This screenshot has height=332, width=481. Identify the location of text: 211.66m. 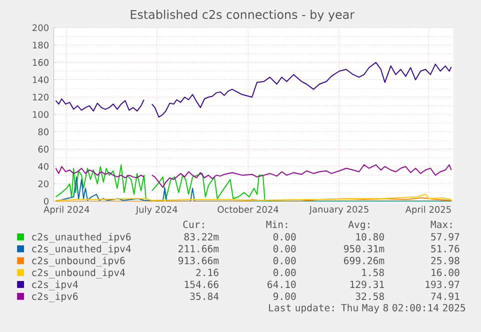
(198, 248).